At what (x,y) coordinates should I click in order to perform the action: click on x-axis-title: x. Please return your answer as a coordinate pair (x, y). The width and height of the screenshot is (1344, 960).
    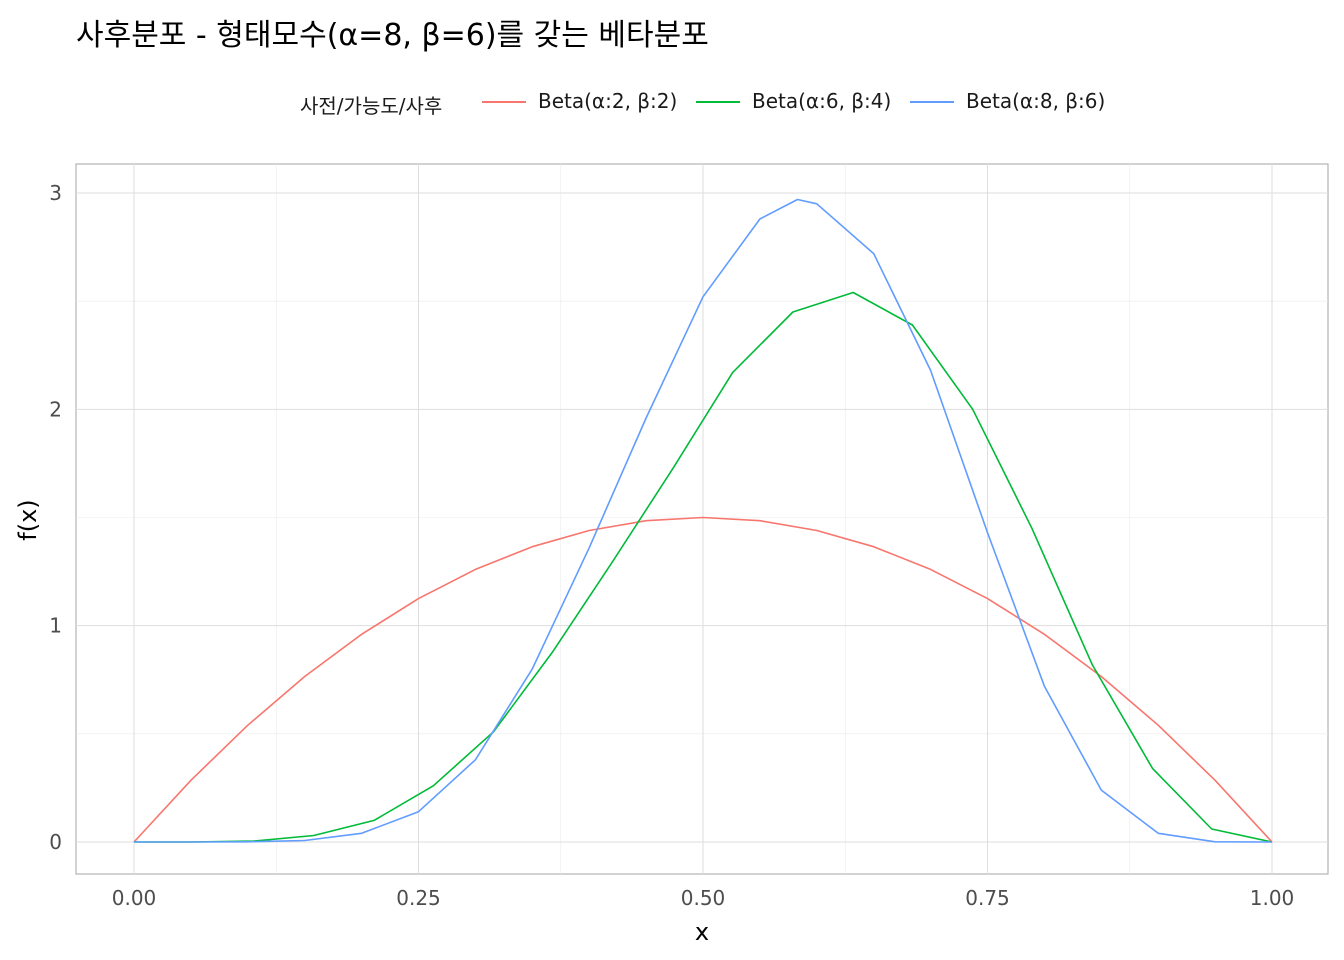
    Looking at the image, I should click on (702, 932).